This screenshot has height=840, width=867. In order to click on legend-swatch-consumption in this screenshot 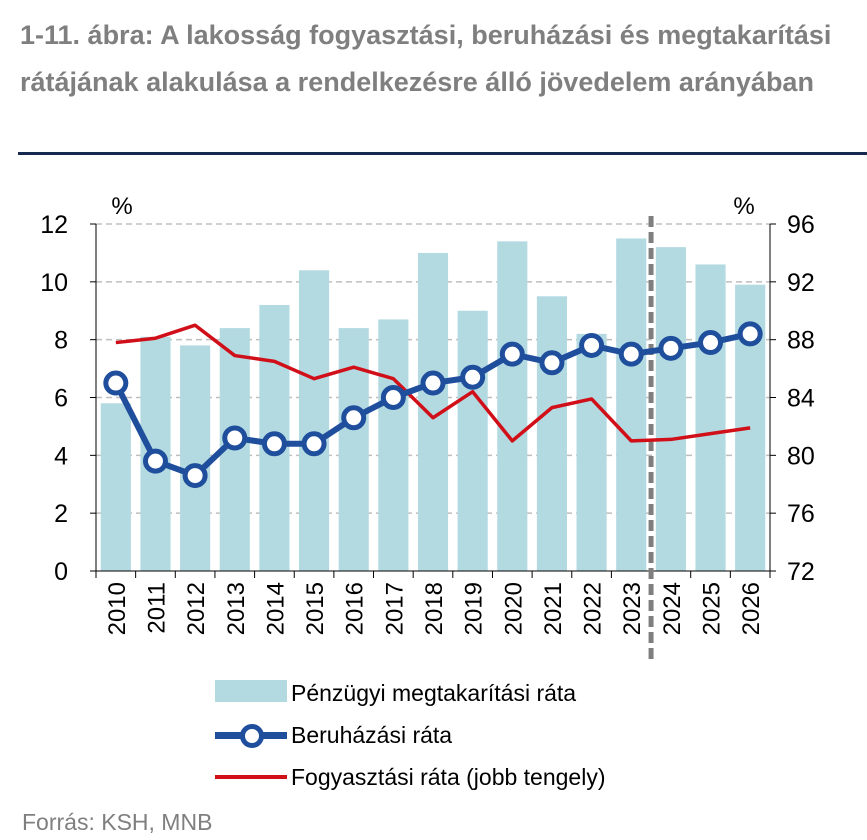, I will do `click(251, 777)`.